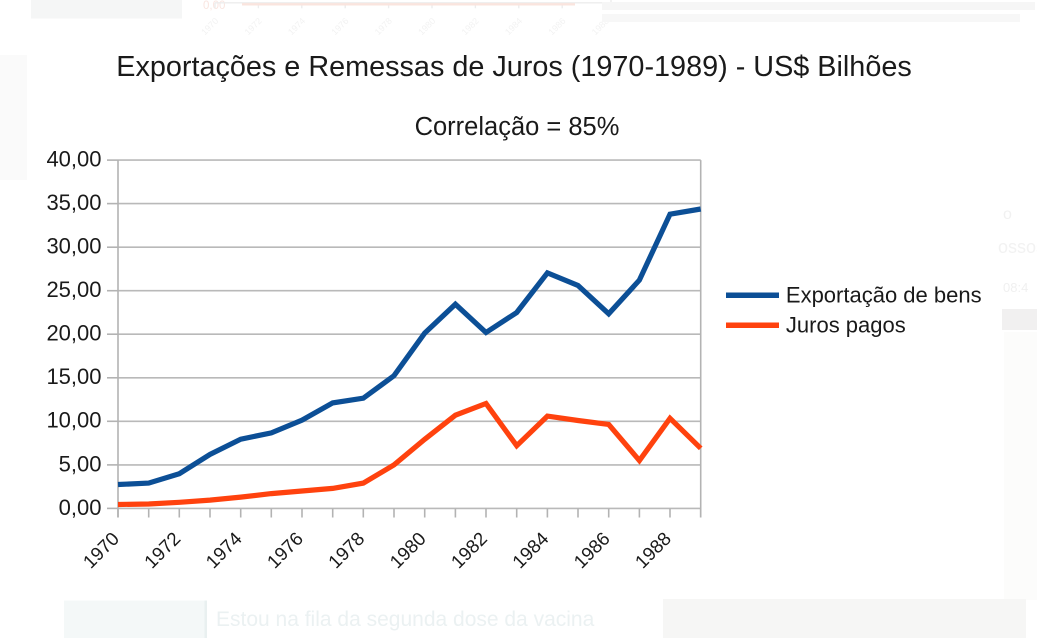 The image size is (1037, 638). I want to click on svg-text: ossos, so click(1017, 247).